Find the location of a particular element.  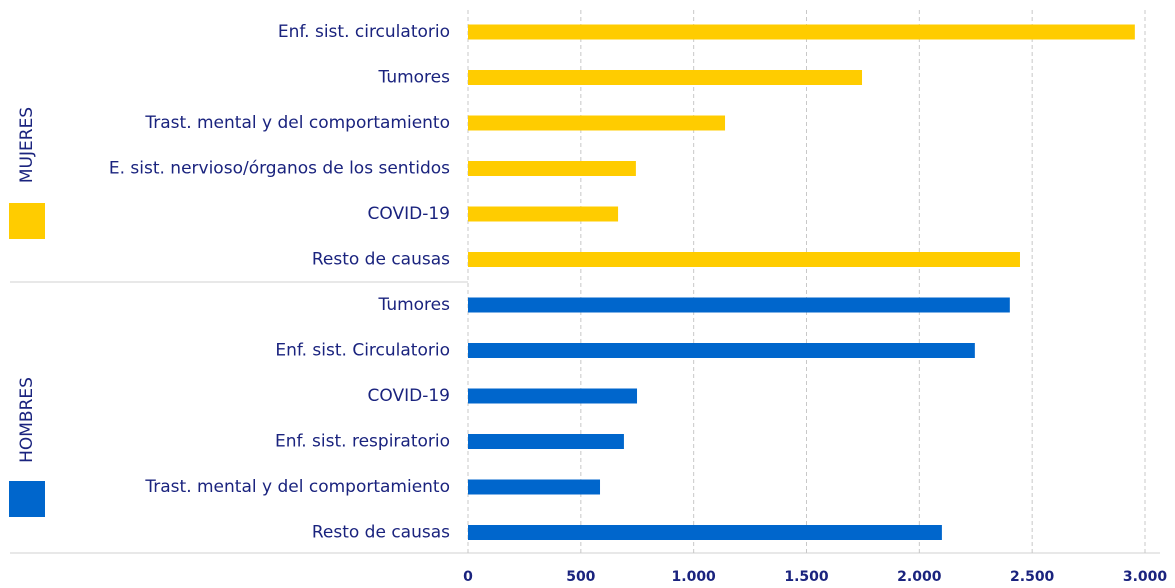

x-tick-label: 500 is located at coordinates (580, 577).